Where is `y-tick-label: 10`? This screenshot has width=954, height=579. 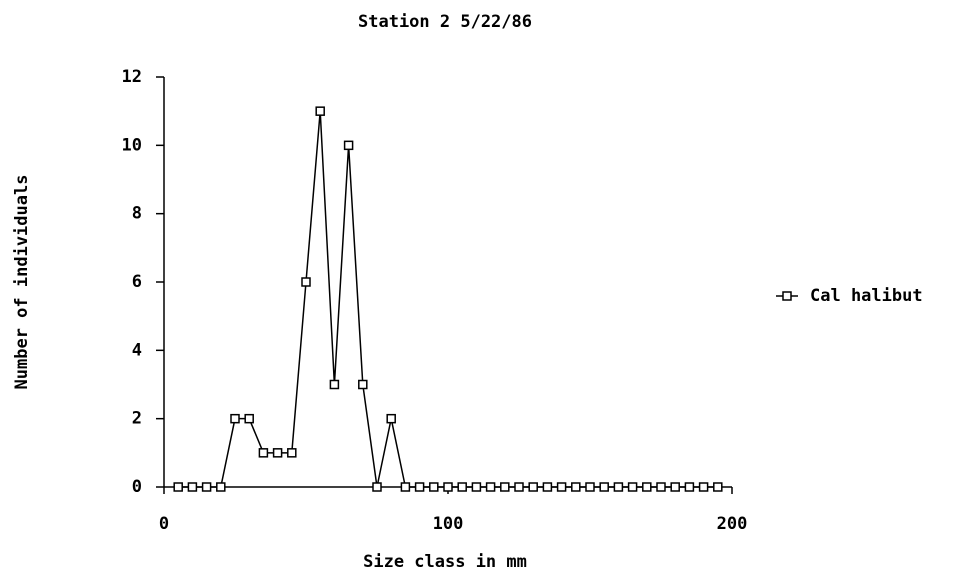
y-tick-label: 10 is located at coordinates (132, 145).